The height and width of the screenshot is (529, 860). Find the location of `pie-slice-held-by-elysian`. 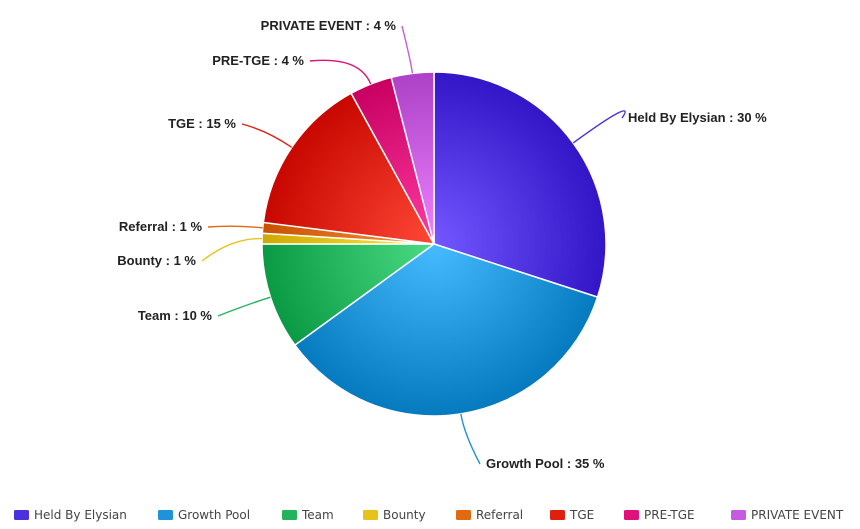

pie-slice-held-by-elysian is located at coordinates (520, 185).